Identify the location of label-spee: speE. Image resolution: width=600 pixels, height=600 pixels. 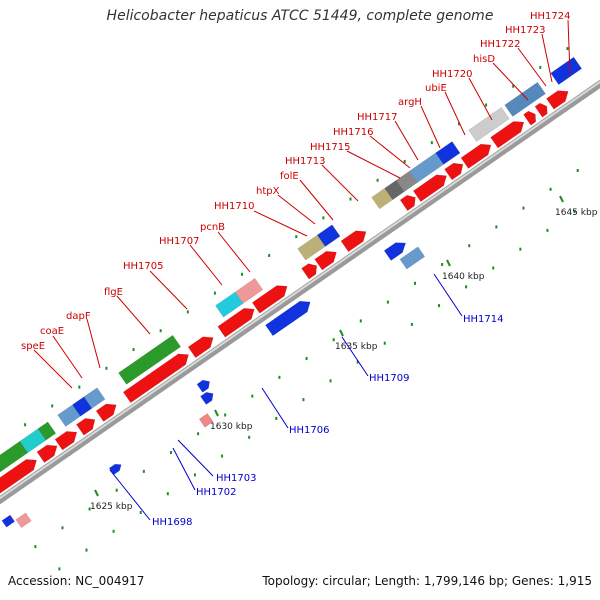
(33, 346).